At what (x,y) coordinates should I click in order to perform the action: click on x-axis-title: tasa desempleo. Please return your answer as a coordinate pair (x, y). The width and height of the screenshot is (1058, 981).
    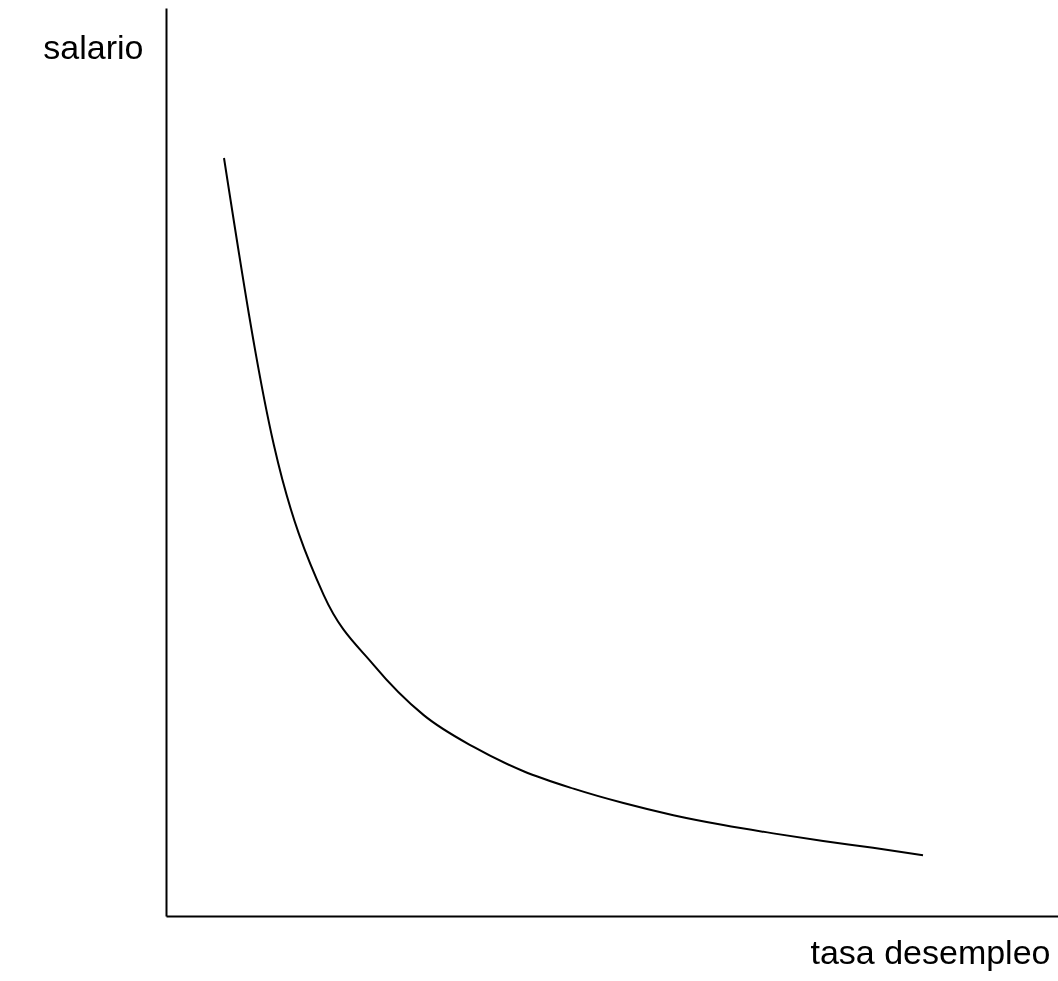
    Looking at the image, I should click on (930, 951).